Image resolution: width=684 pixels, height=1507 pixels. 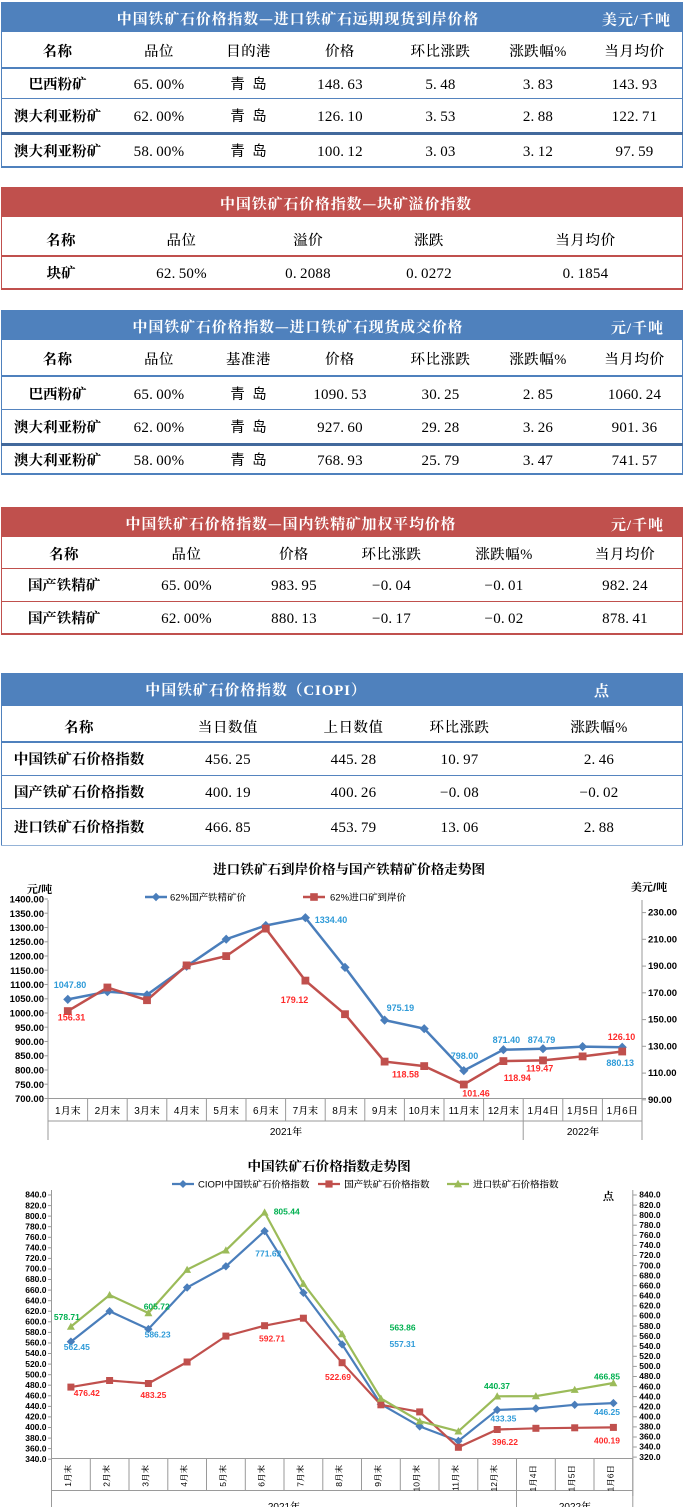 I want to click on svg-text: 130.00, so click(x=662, y=1045).